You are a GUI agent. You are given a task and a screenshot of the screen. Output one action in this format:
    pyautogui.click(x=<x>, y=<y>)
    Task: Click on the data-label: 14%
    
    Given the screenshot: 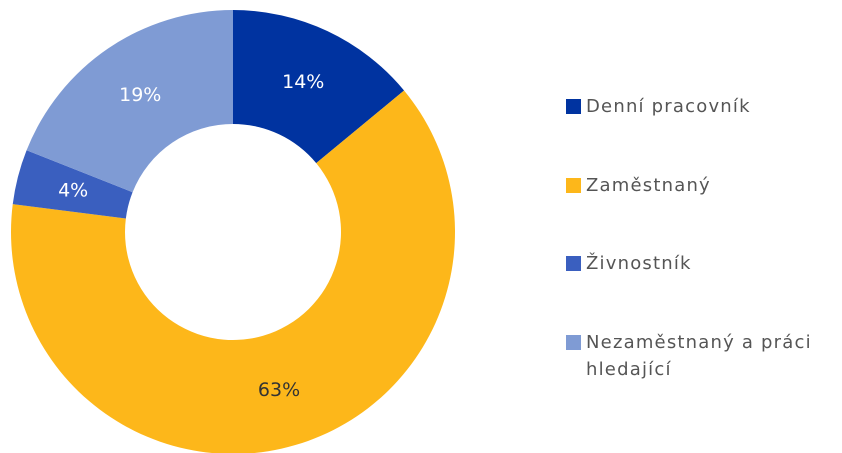 What is the action you would take?
    pyautogui.click(x=303, y=82)
    